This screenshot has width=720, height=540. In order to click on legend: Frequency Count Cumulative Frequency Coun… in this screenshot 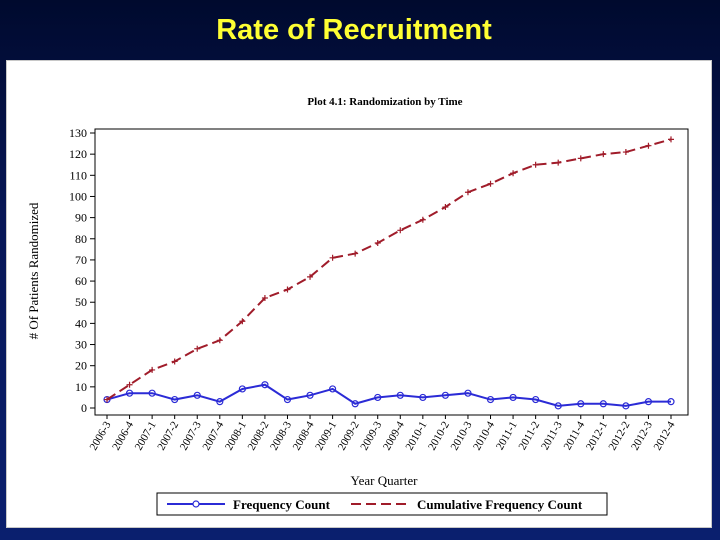, I will do `click(375, 504)`.